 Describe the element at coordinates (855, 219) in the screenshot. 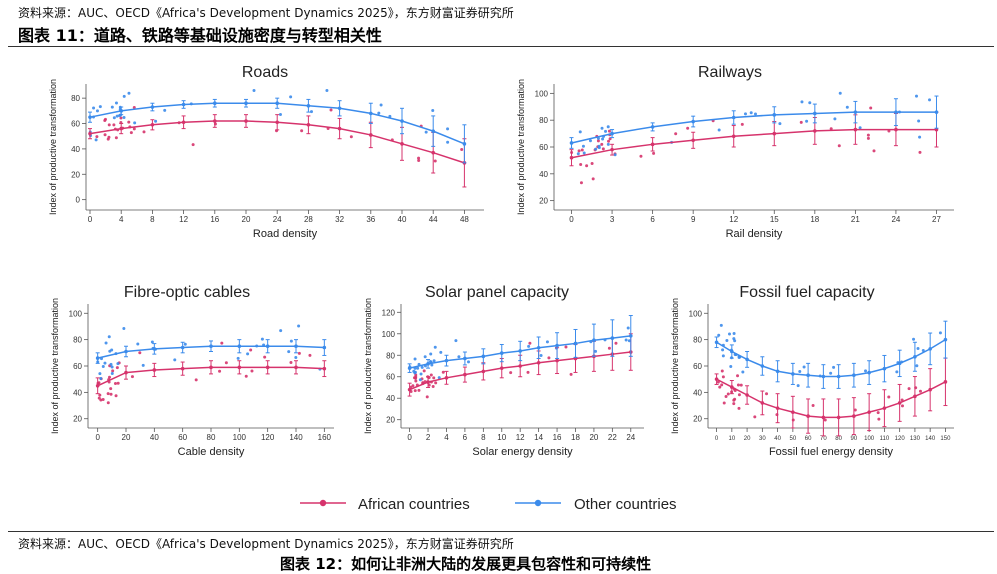

I see `x-tick-label: 21` at that location.